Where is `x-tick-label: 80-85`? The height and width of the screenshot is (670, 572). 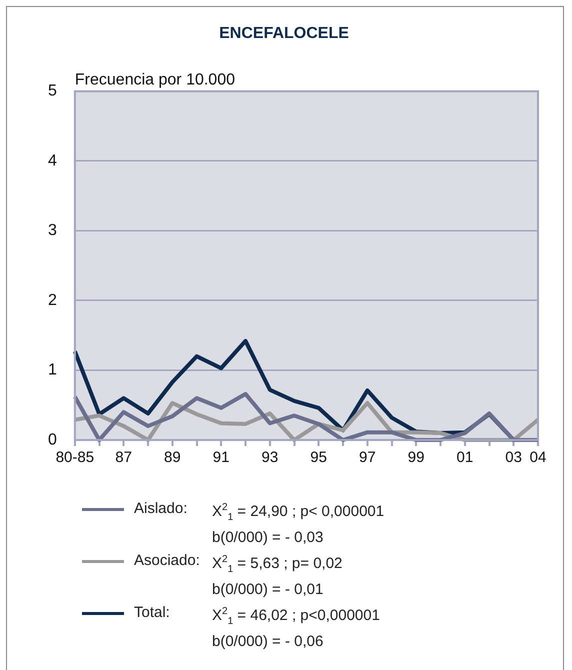
x-tick-label: 80-85 is located at coordinates (75, 457).